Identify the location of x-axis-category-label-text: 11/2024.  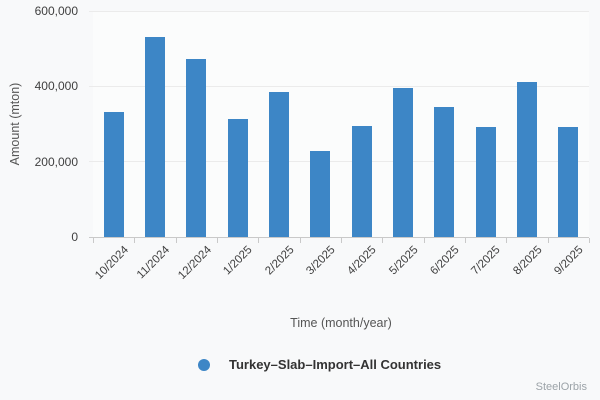
(154, 263).